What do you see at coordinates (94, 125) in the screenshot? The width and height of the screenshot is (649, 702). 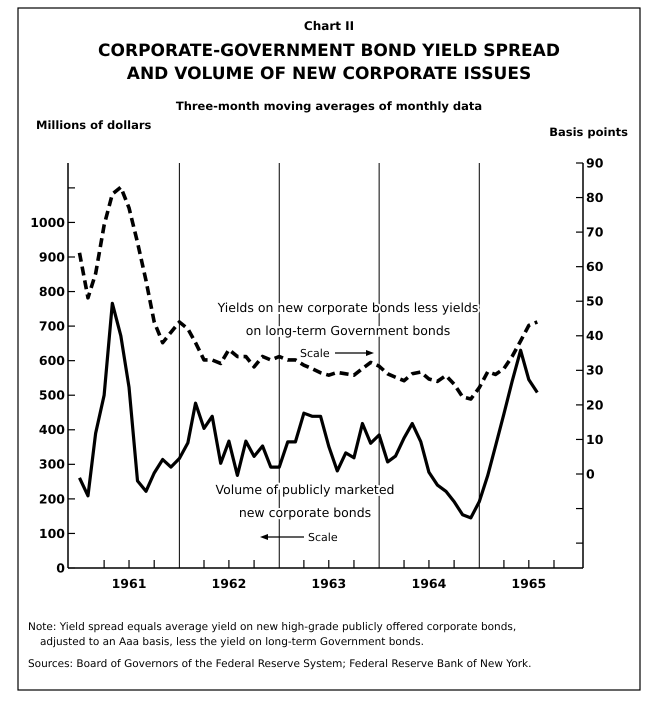 I see `y-axis-title: Millions of dollars` at bounding box center [94, 125].